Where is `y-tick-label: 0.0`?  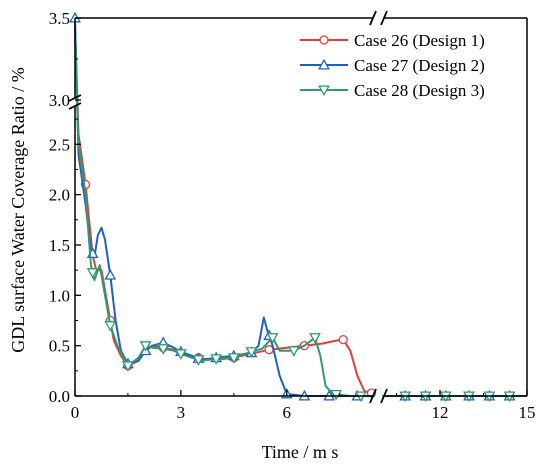 y-tick-label: 0.0 is located at coordinates (59, 396).